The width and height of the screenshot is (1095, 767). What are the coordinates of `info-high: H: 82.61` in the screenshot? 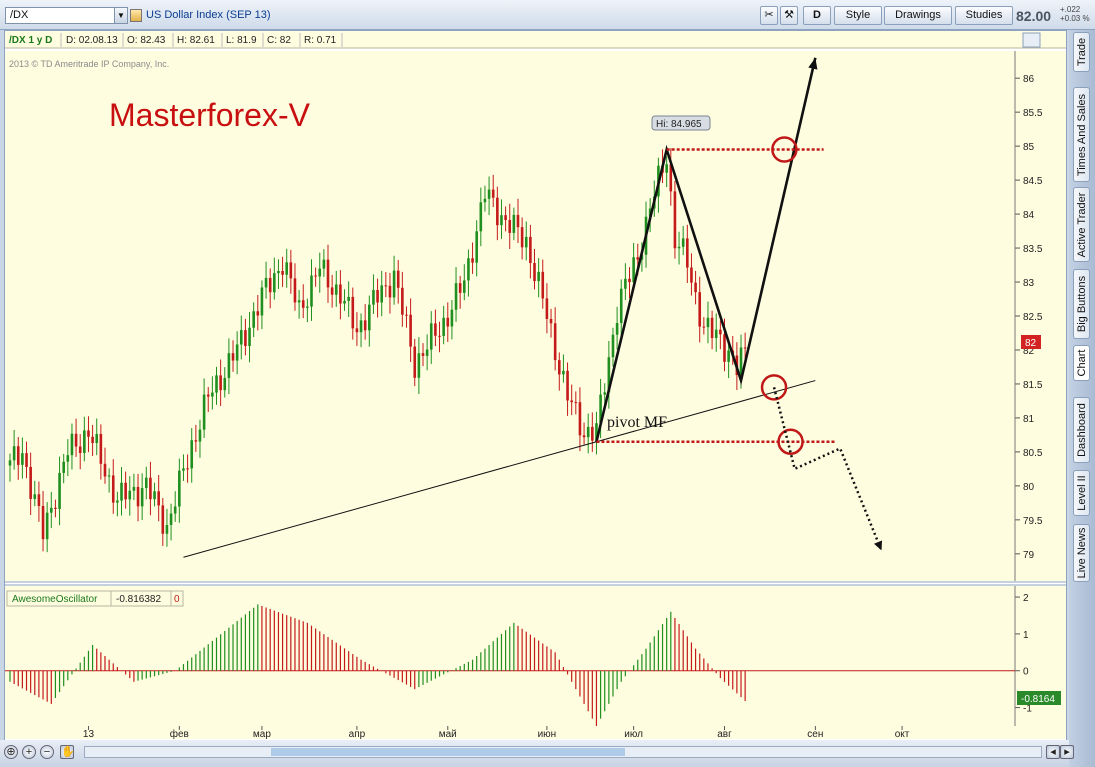 It's located at (196, 40).